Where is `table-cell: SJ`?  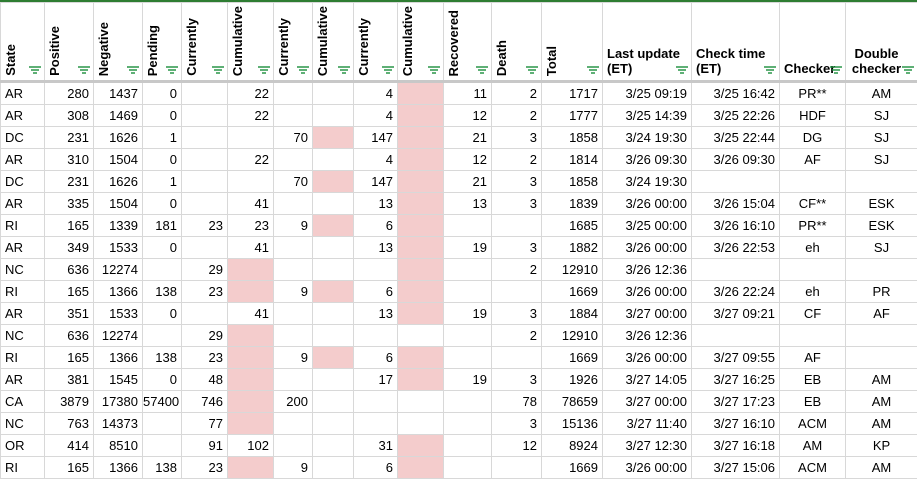
table-cell: SJ is located at coordinates (881, 116).